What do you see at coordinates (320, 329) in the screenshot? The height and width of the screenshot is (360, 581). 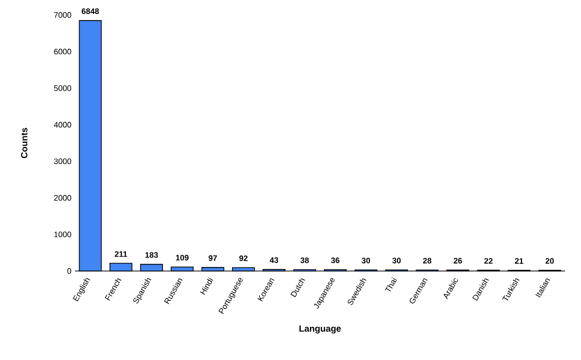 I see `x-axis-title: Language` at bounding box center [320, 329].